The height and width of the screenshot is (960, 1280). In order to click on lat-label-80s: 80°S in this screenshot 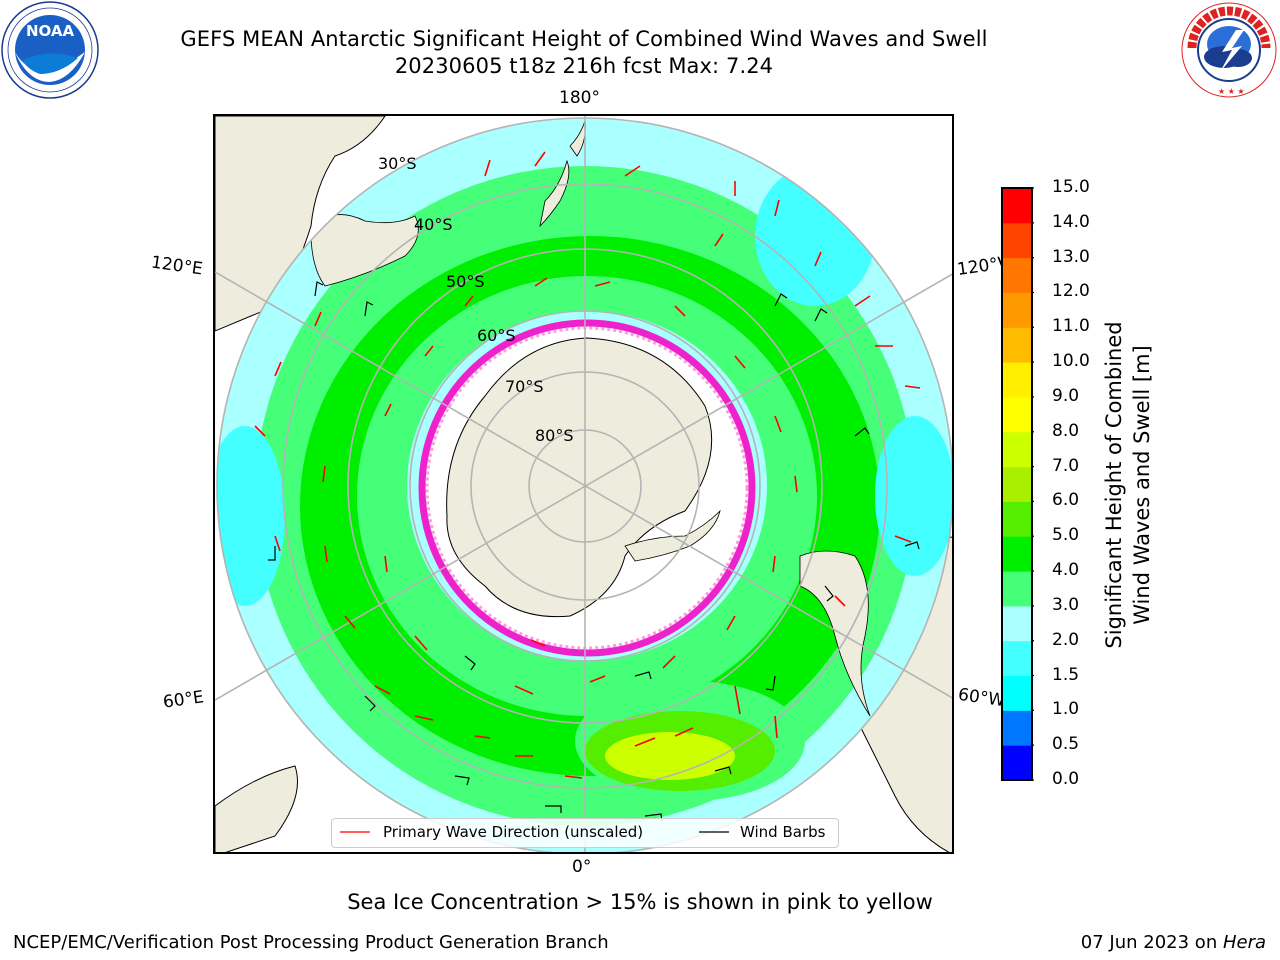, I will do `click(554, 435)`.